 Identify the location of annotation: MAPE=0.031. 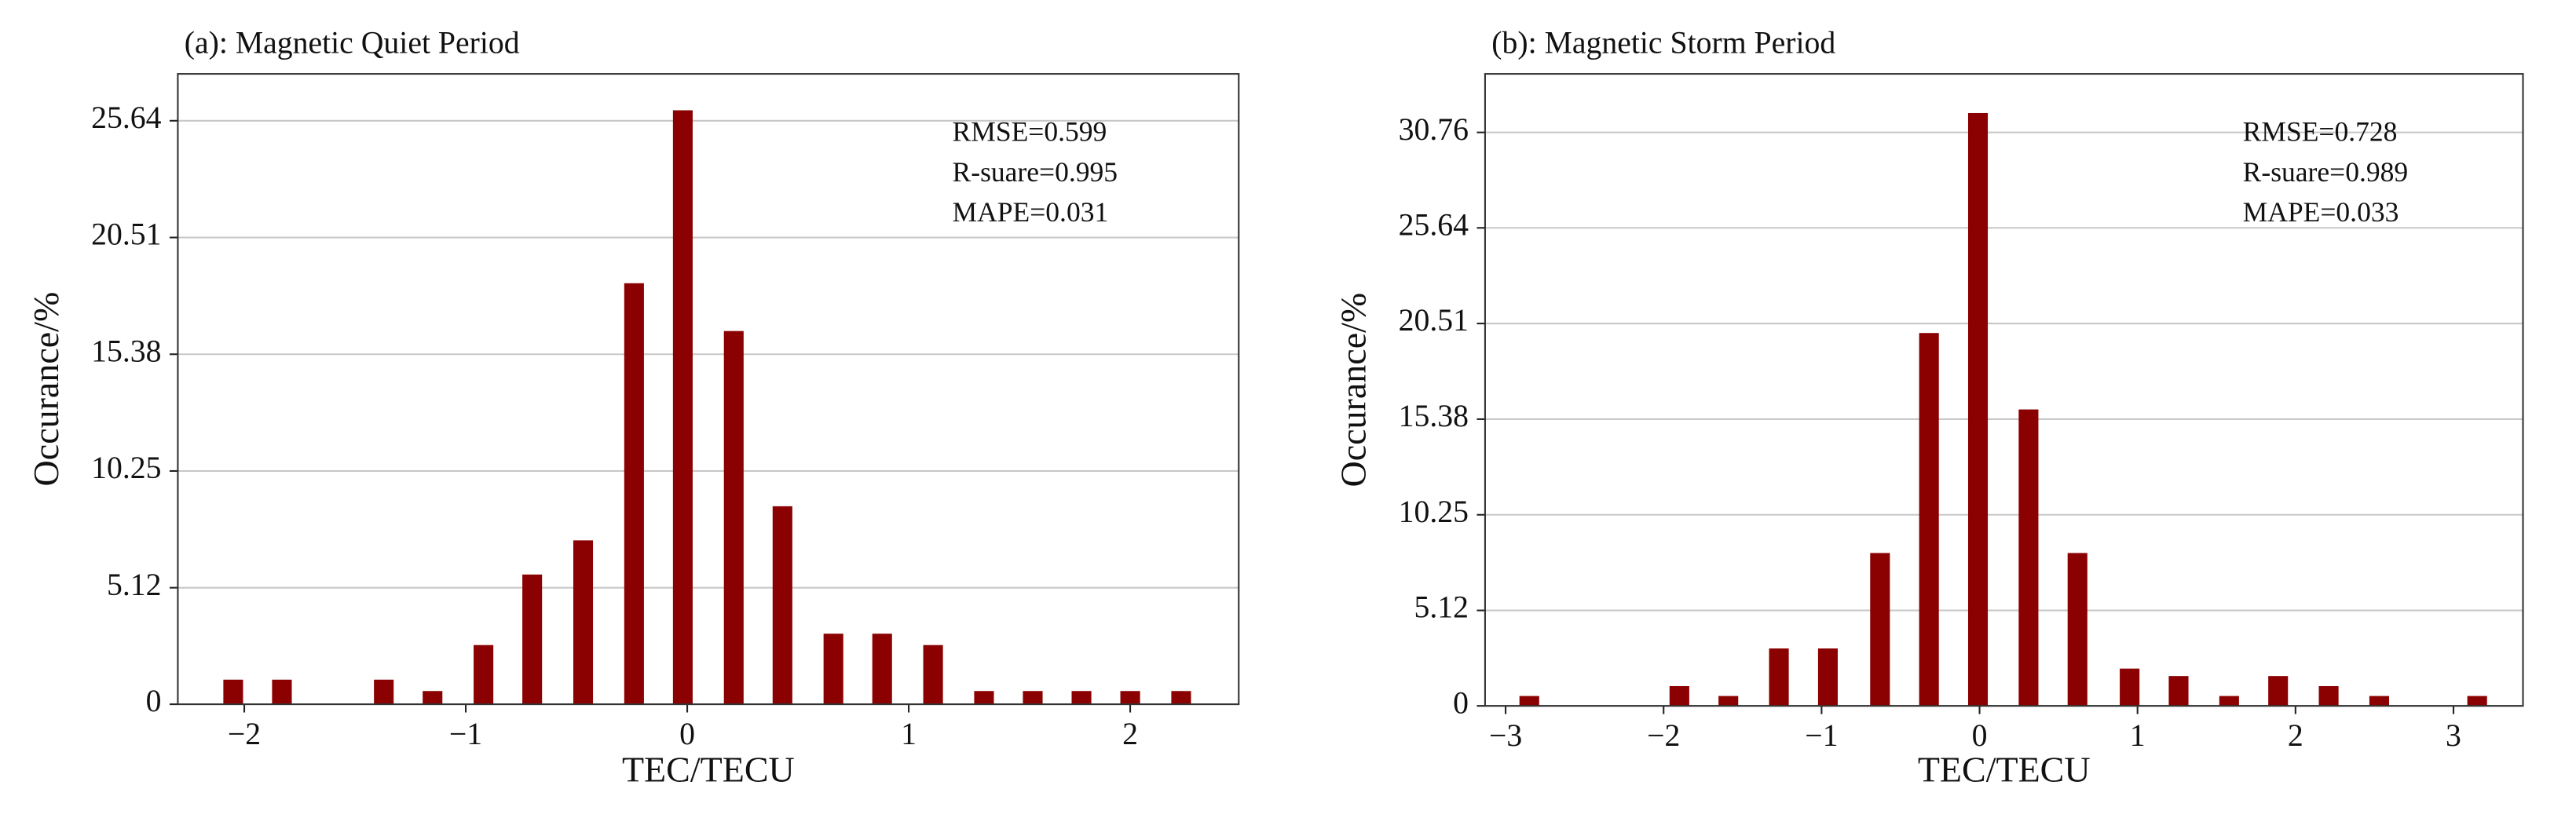
(1031, 212).